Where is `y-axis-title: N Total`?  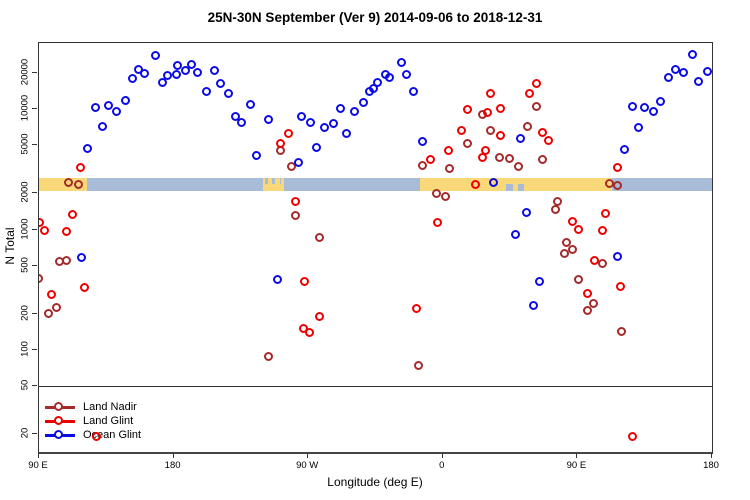 y-axis-title: N Total is located at coordinates (10, 246).